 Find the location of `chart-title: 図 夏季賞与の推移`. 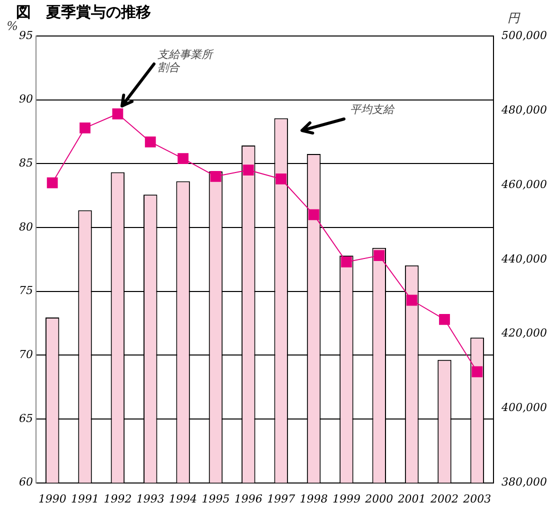

chart-title: 図 夏季賞与の推移 is located at coordinates (83, 11).